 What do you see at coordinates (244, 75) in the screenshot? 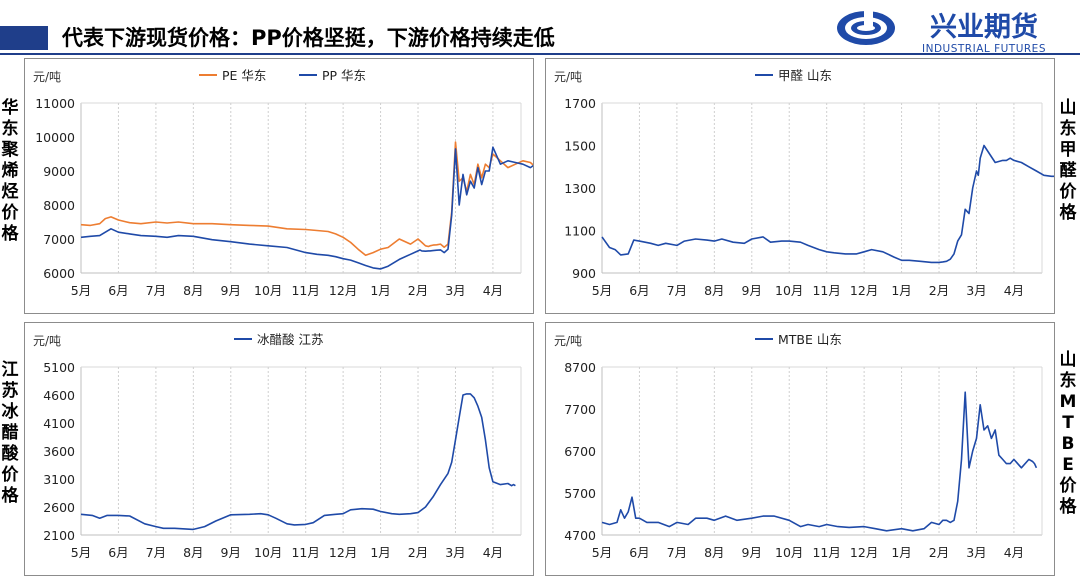
I see `legend-label: PE 华东` at bounding box center [244, 75].